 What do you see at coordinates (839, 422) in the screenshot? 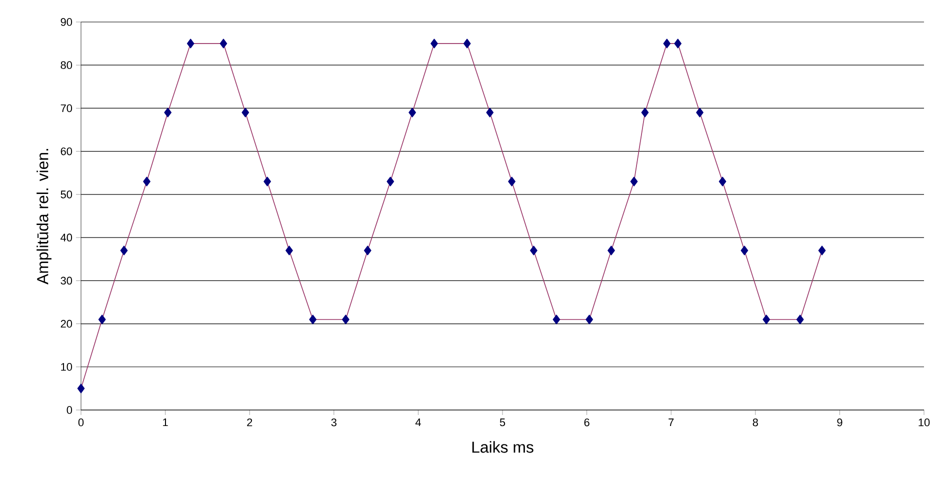
I see `x-tick-label: 9` at bounding box center [839, 422].